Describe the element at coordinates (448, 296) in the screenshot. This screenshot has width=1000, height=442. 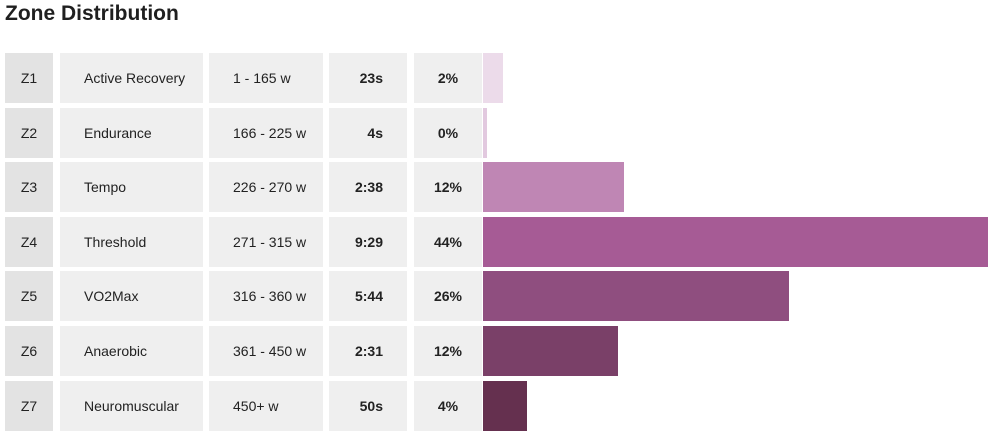
I see `zone-percent: 26%` at that location.